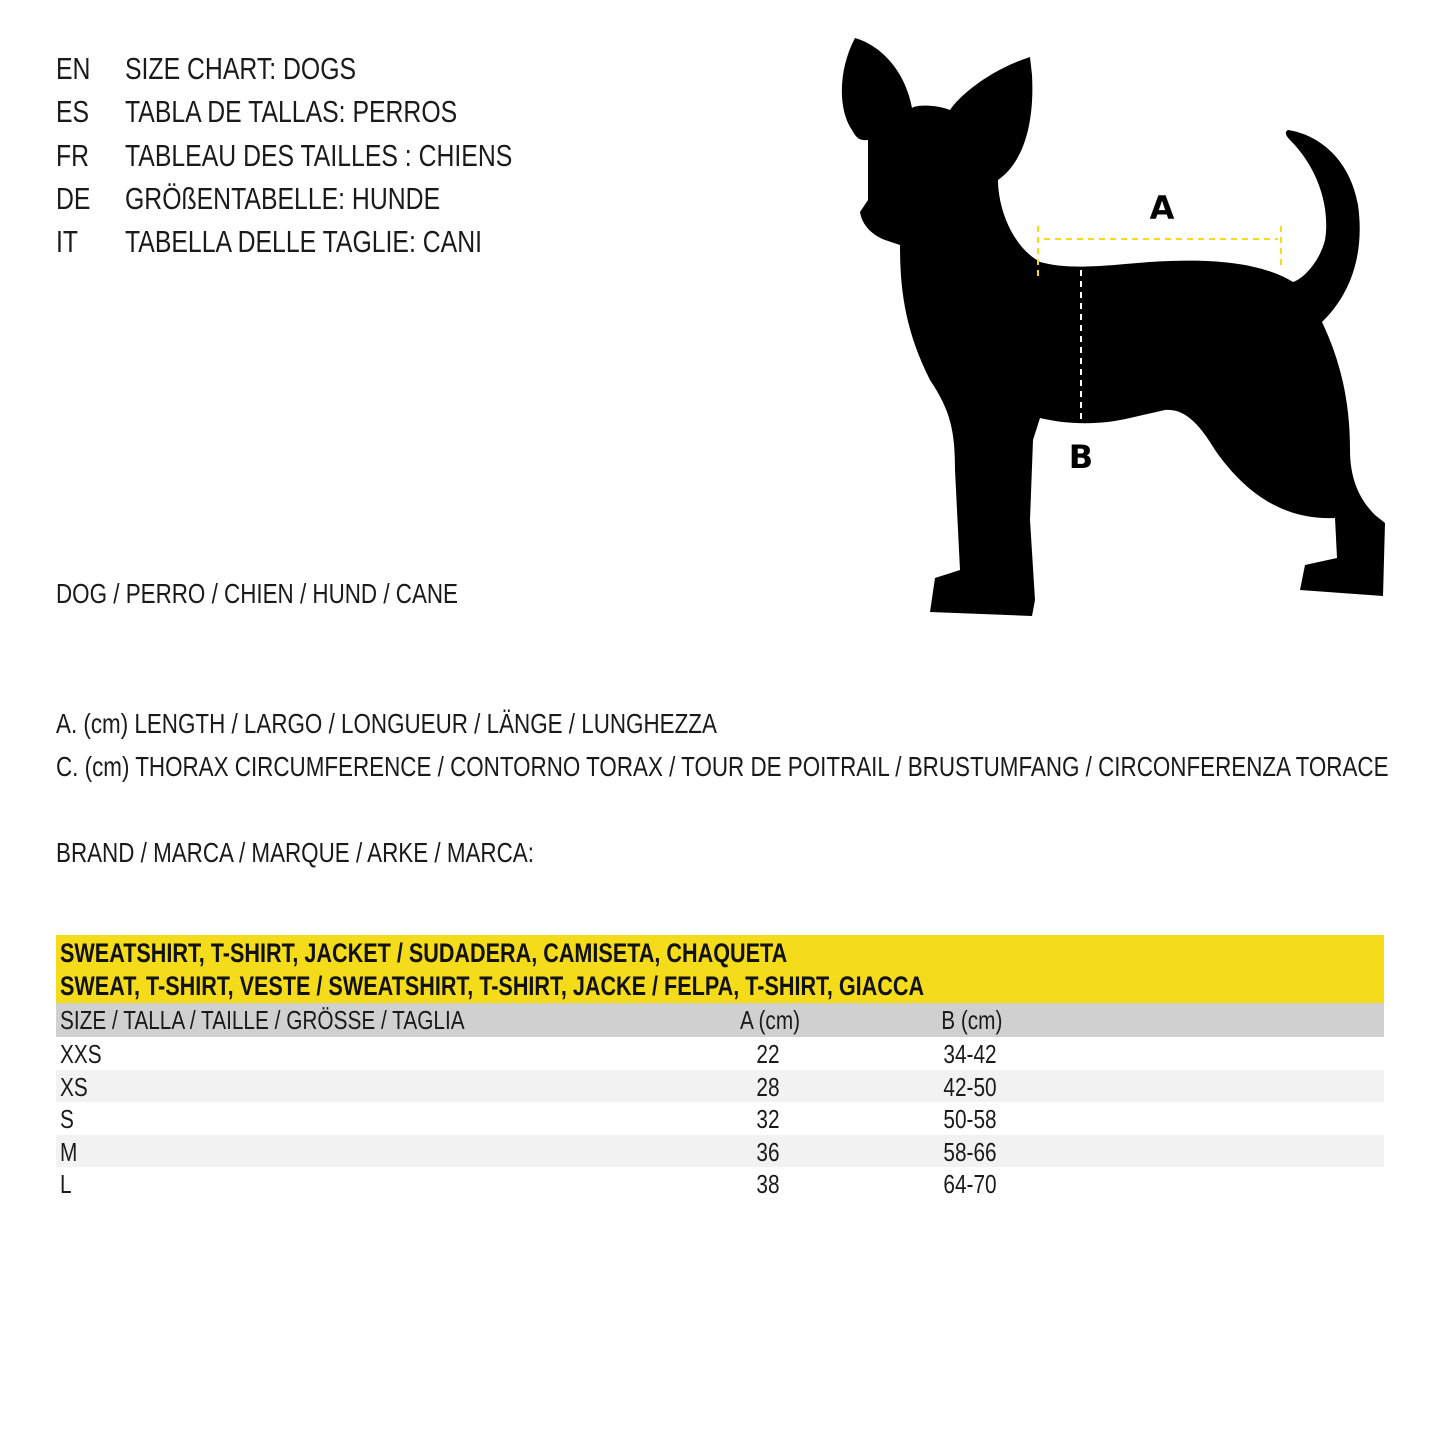 Image resolution: width=1445 pixels, height=1445 pixels. Describe the element at coordinates (73, 198) in the screenshot. I see `lang-code-de: DE` at that location.